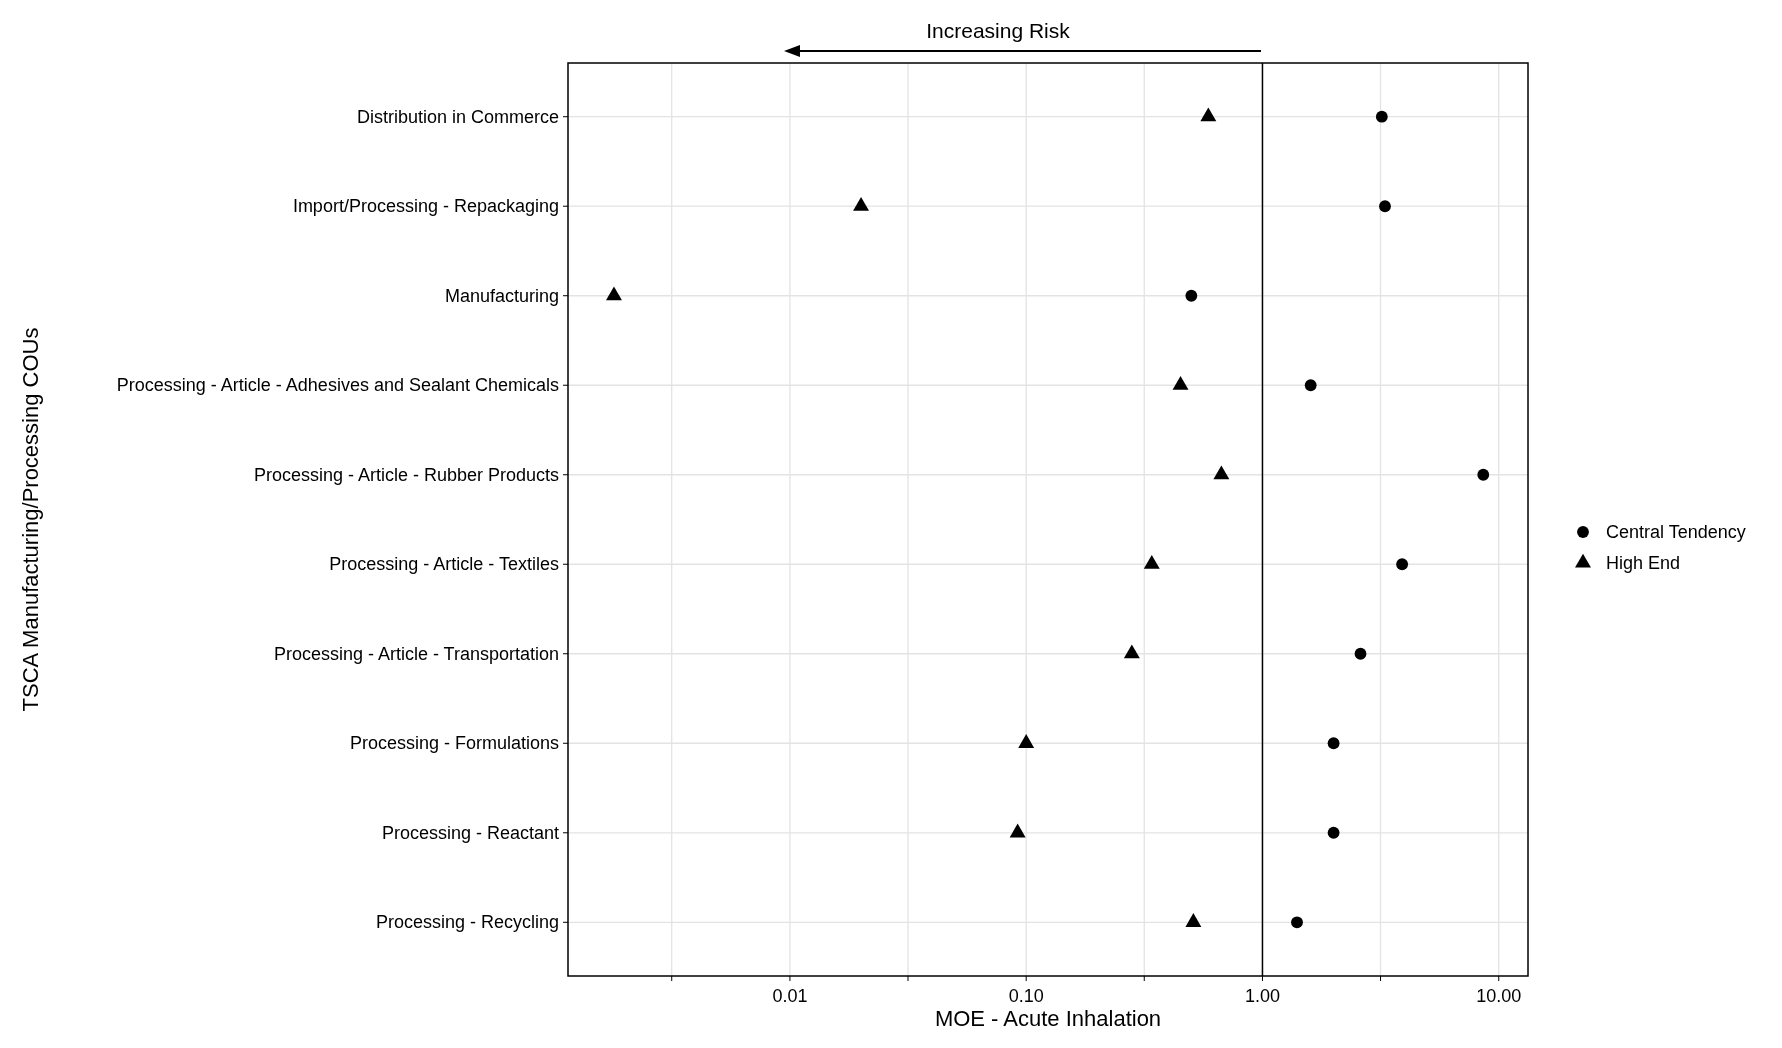 This screenshot has width=1782, height=1048. Describe the element at coordinates (406, 474) in the screenshot. I see `y-tick-label: Processing - Article - Rubber Products` at that location.